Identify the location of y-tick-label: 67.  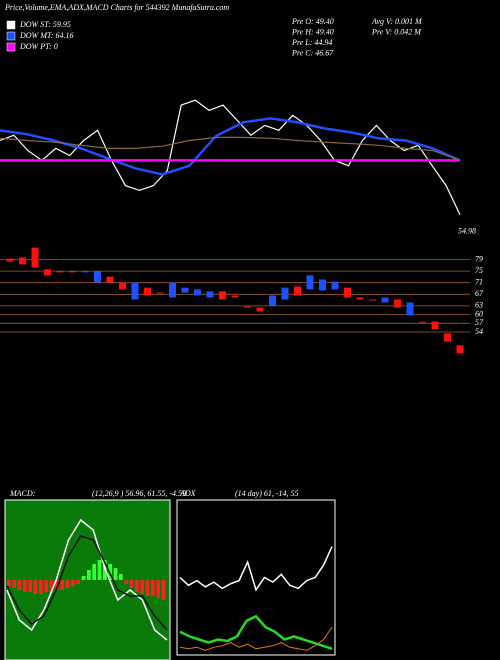
(479, 293).